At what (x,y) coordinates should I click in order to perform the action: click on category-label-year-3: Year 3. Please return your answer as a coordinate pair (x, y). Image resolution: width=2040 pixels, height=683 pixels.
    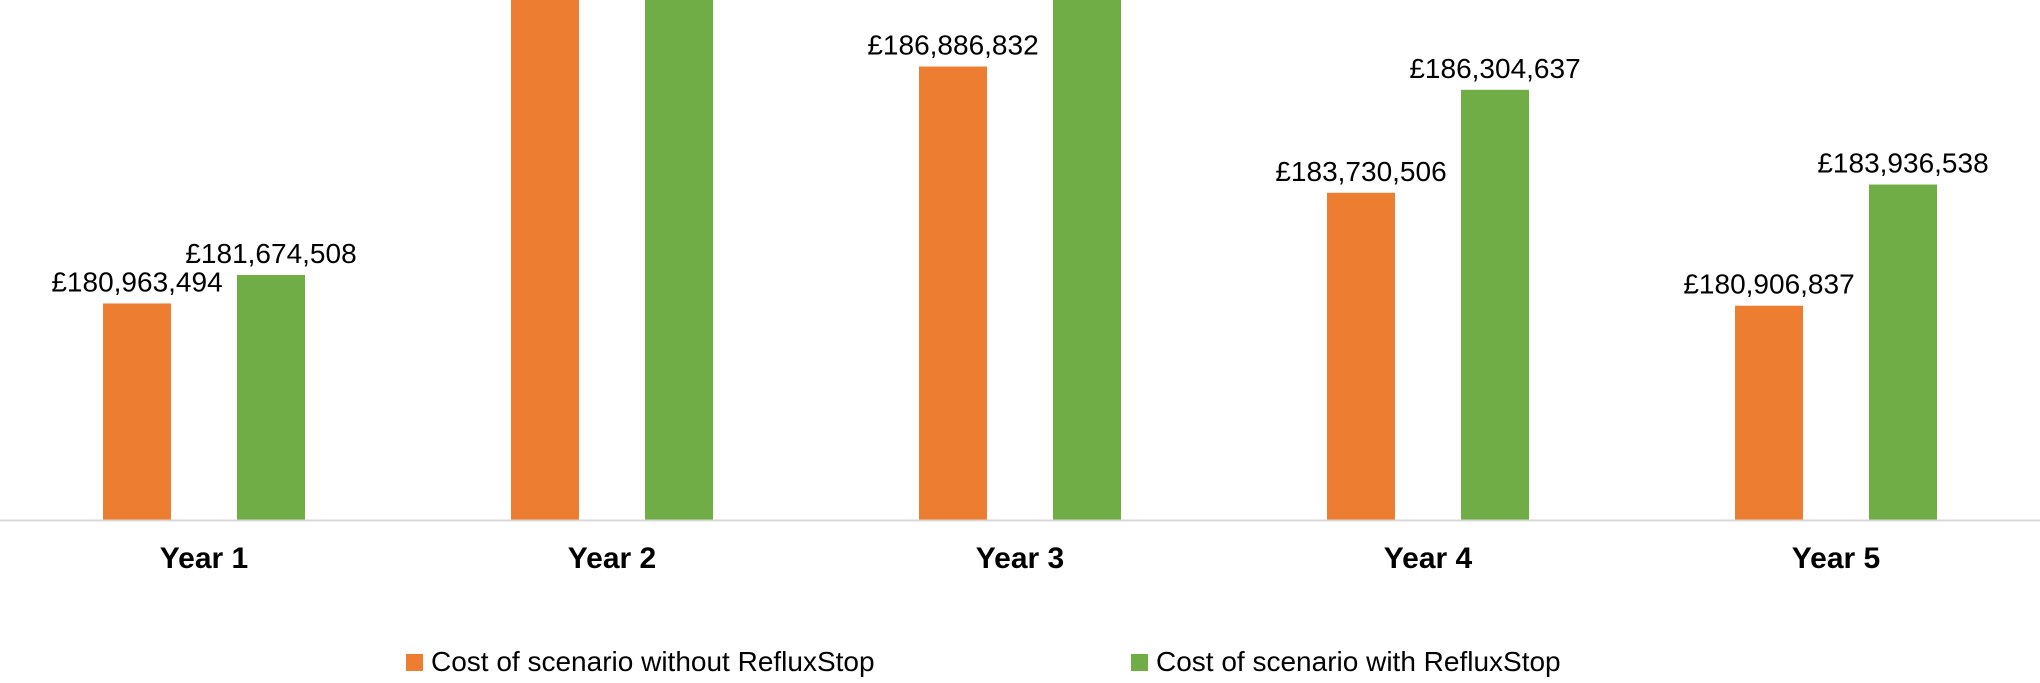
    Looking at the image, I should click on (1020, 558).